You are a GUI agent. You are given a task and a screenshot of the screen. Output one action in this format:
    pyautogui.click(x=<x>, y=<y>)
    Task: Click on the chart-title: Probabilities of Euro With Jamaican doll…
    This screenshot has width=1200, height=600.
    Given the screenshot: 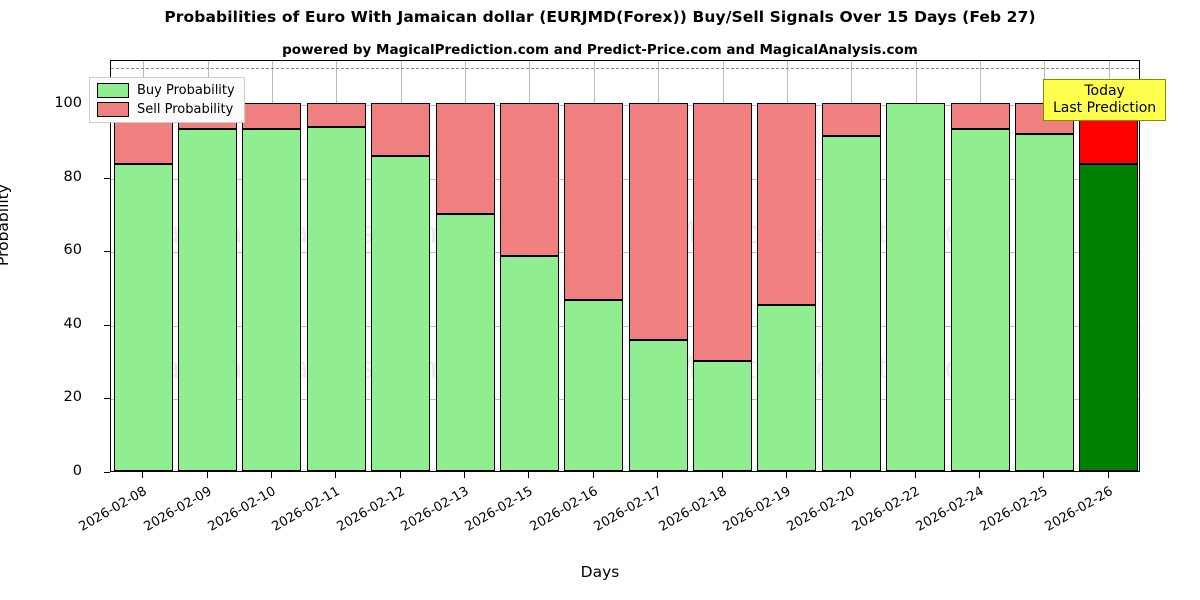 What is the action you would take?
    pyautogui.click(x=600, y=17)
    